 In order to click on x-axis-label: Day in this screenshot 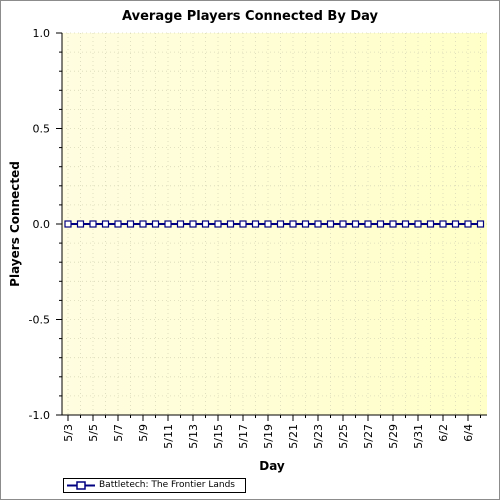, I will do `click(272, 466)`.